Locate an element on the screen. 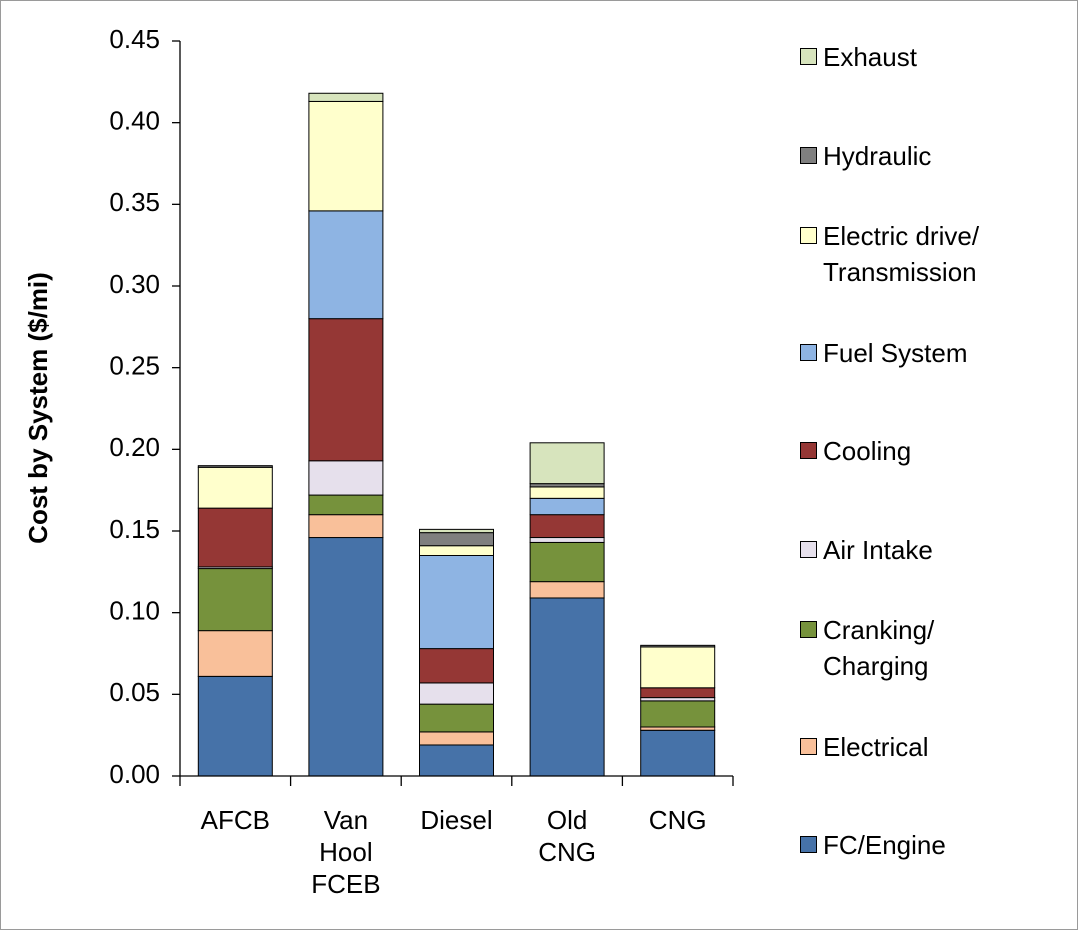 The height and width of the screenshot is (930, 1078). legend-label: Electric drive/ Transmission is located at coordinates (901, 254).